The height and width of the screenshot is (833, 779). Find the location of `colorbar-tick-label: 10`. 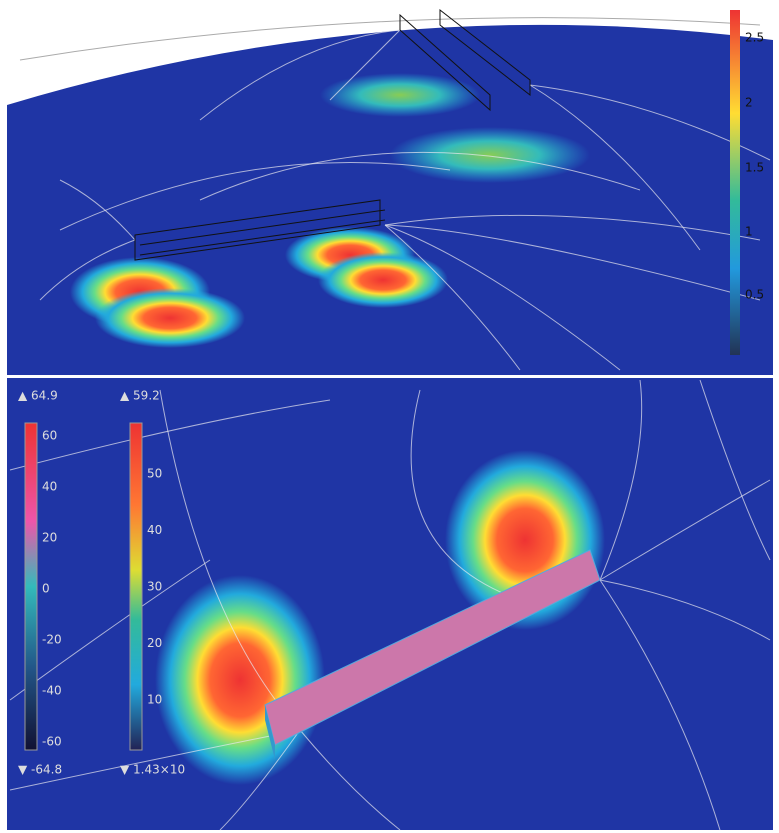

colorbar-tick-label: 10 is located at coordinates (154, 700).